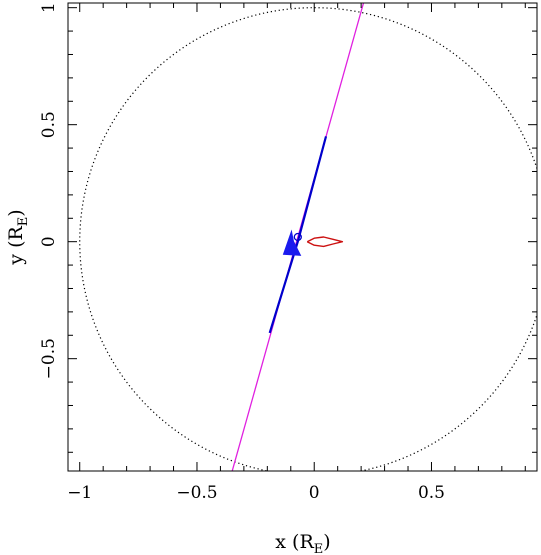 Image resolution: width=541 pixels, height=555 pixels. What do you see at coordinates (49, 358) in the screenshot?
I see `y-tick-label: −0.5` at bounding box center [49, 358].